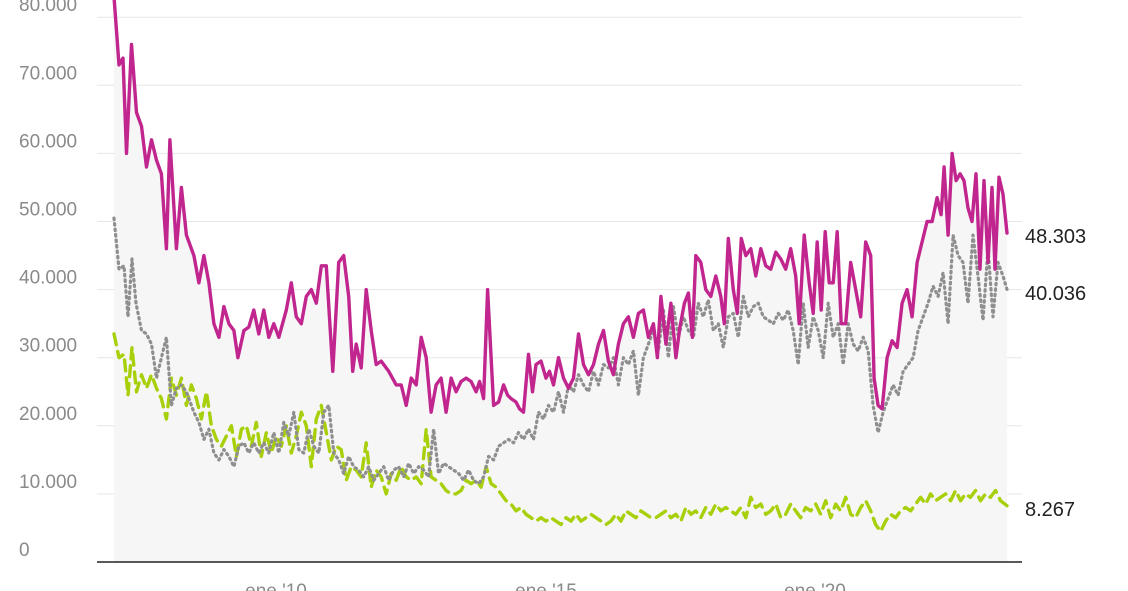 The image size is (1128, 591). What do you see at coordinates (276, 586) in the screenshot?
I see `x-tick-label: ene '10` at bounding box center [276, 586].